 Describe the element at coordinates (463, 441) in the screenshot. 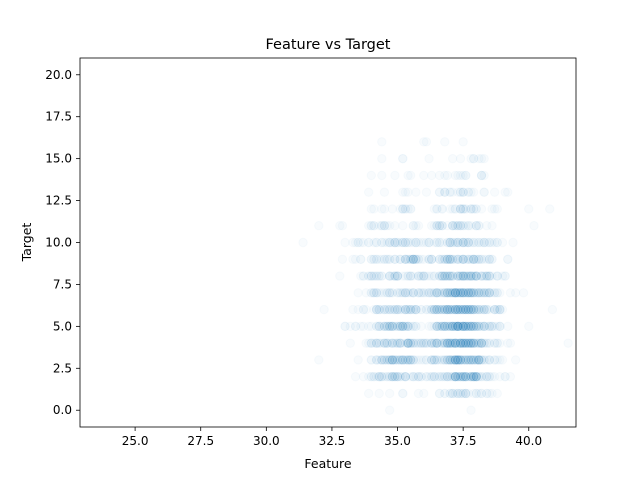

I see `x-tick-label: 37.5` at that location.